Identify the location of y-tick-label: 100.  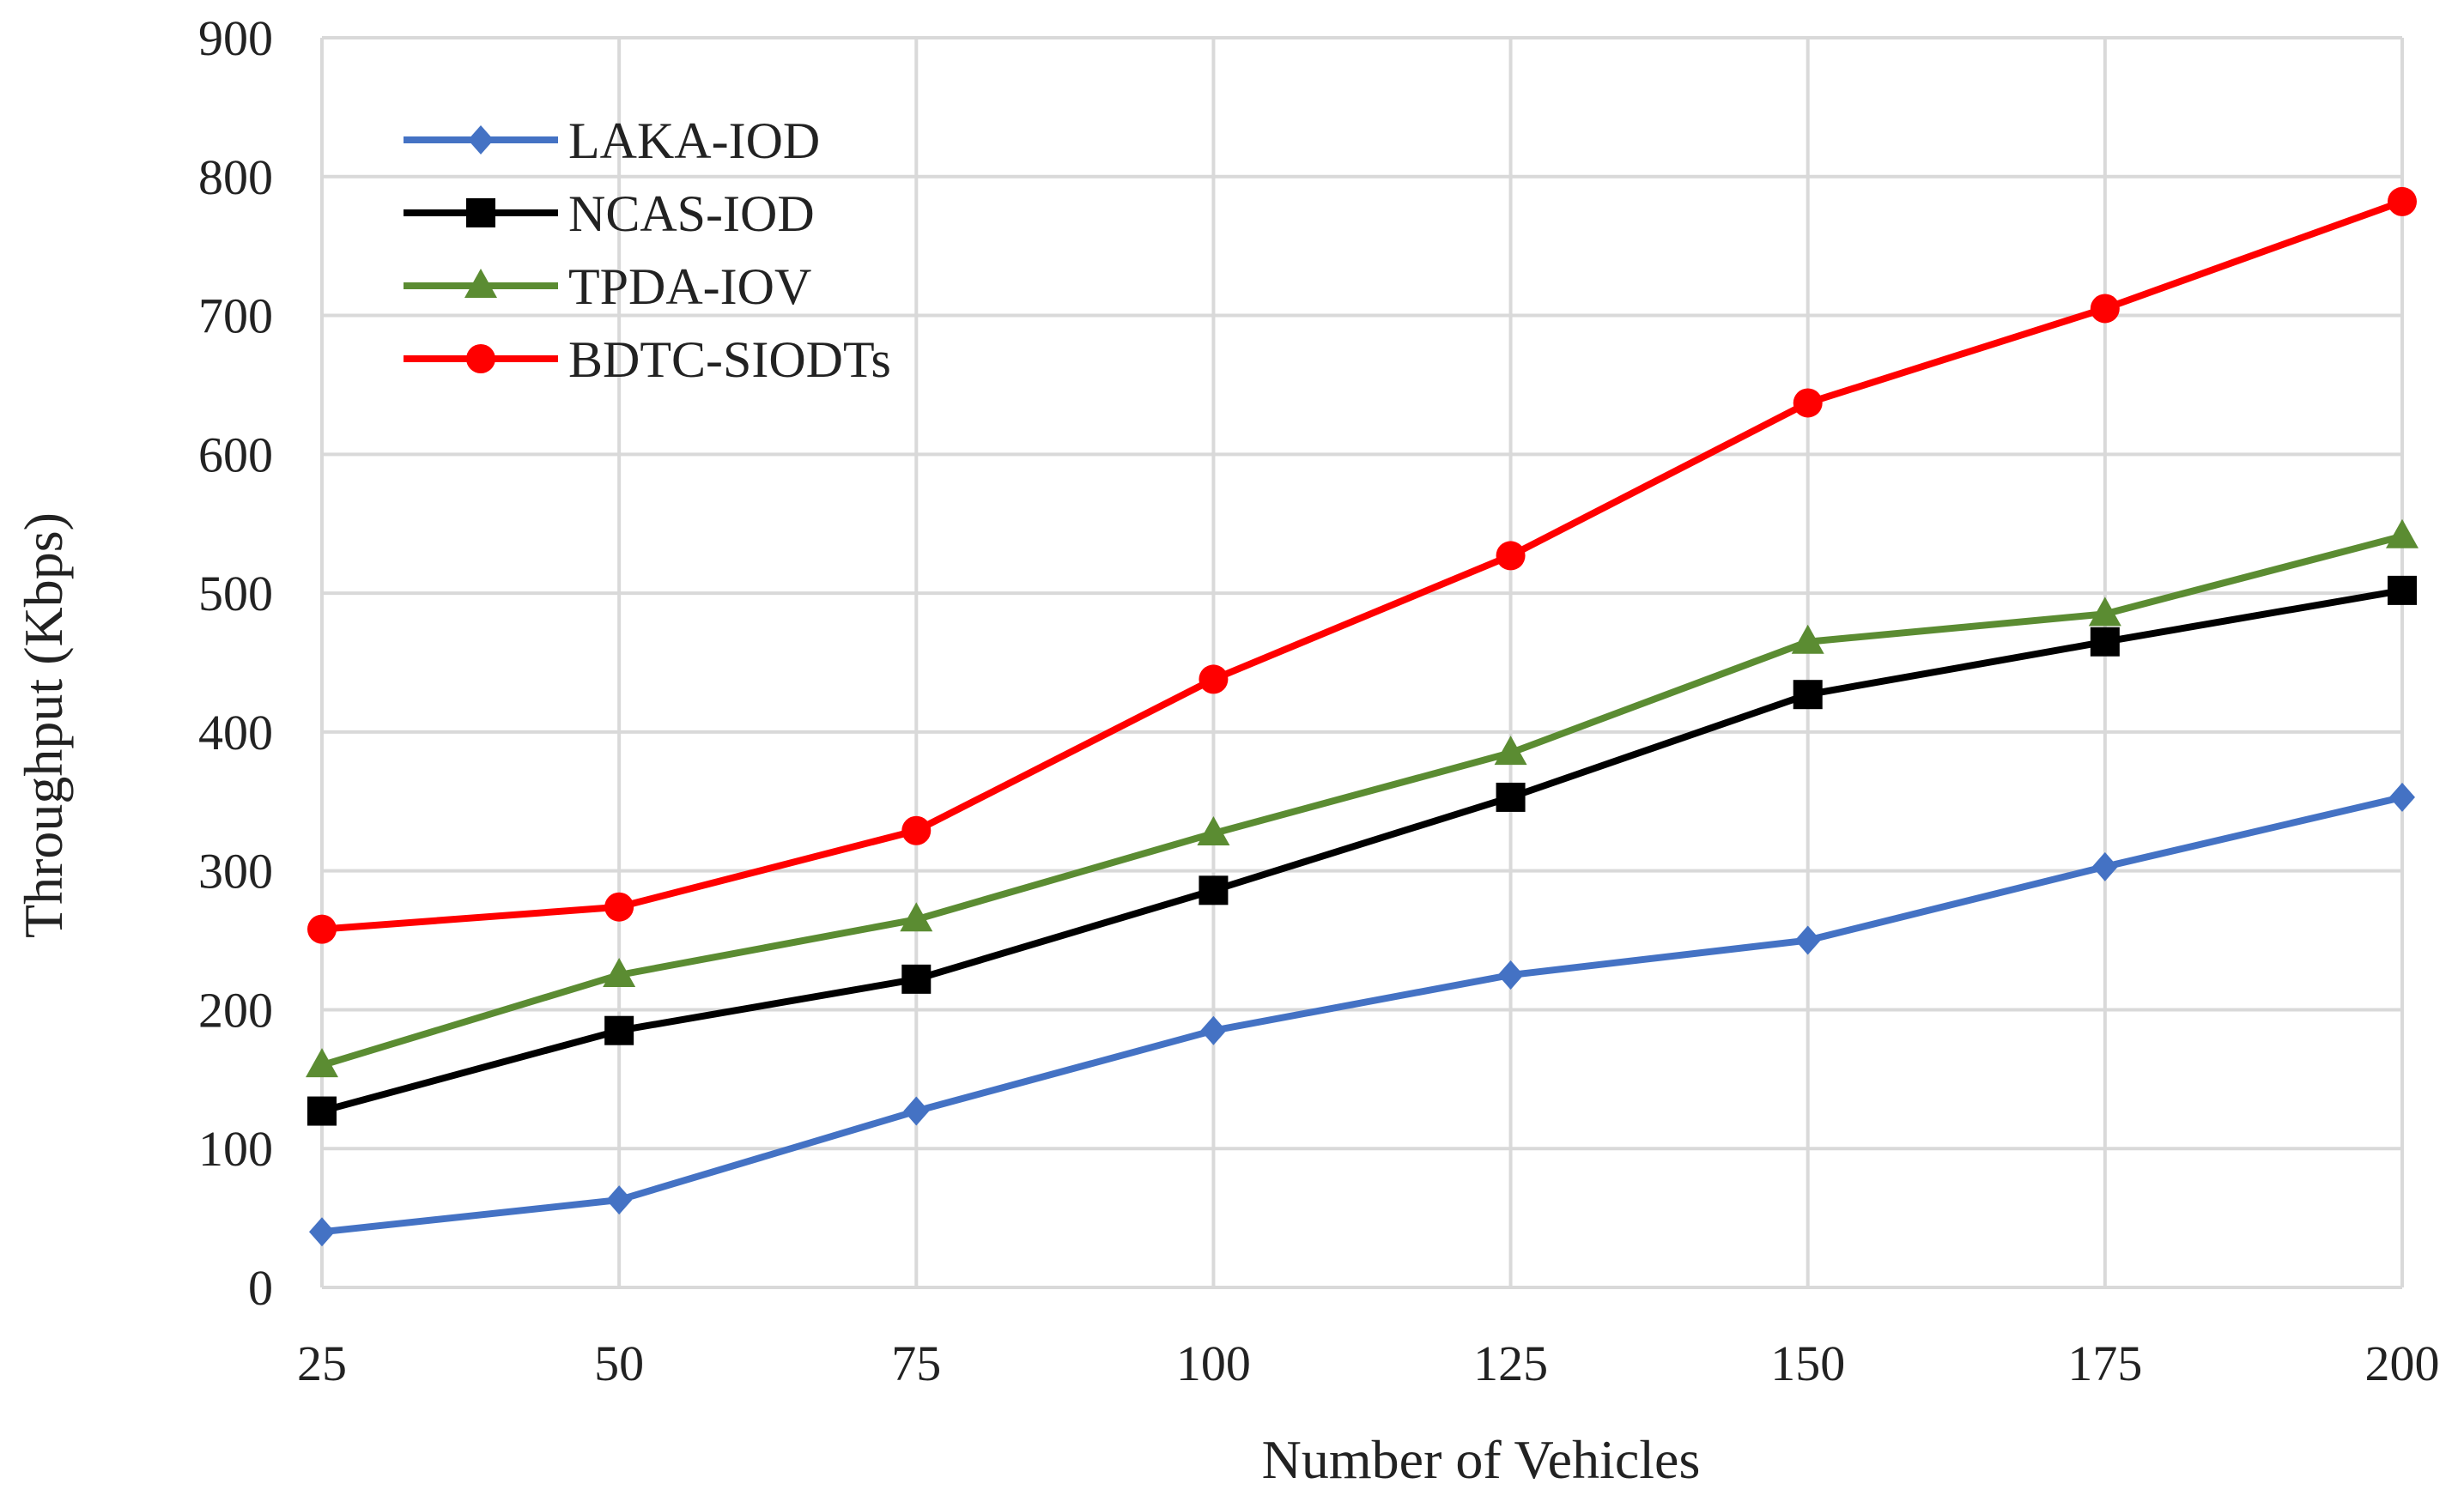
(235, 1149).